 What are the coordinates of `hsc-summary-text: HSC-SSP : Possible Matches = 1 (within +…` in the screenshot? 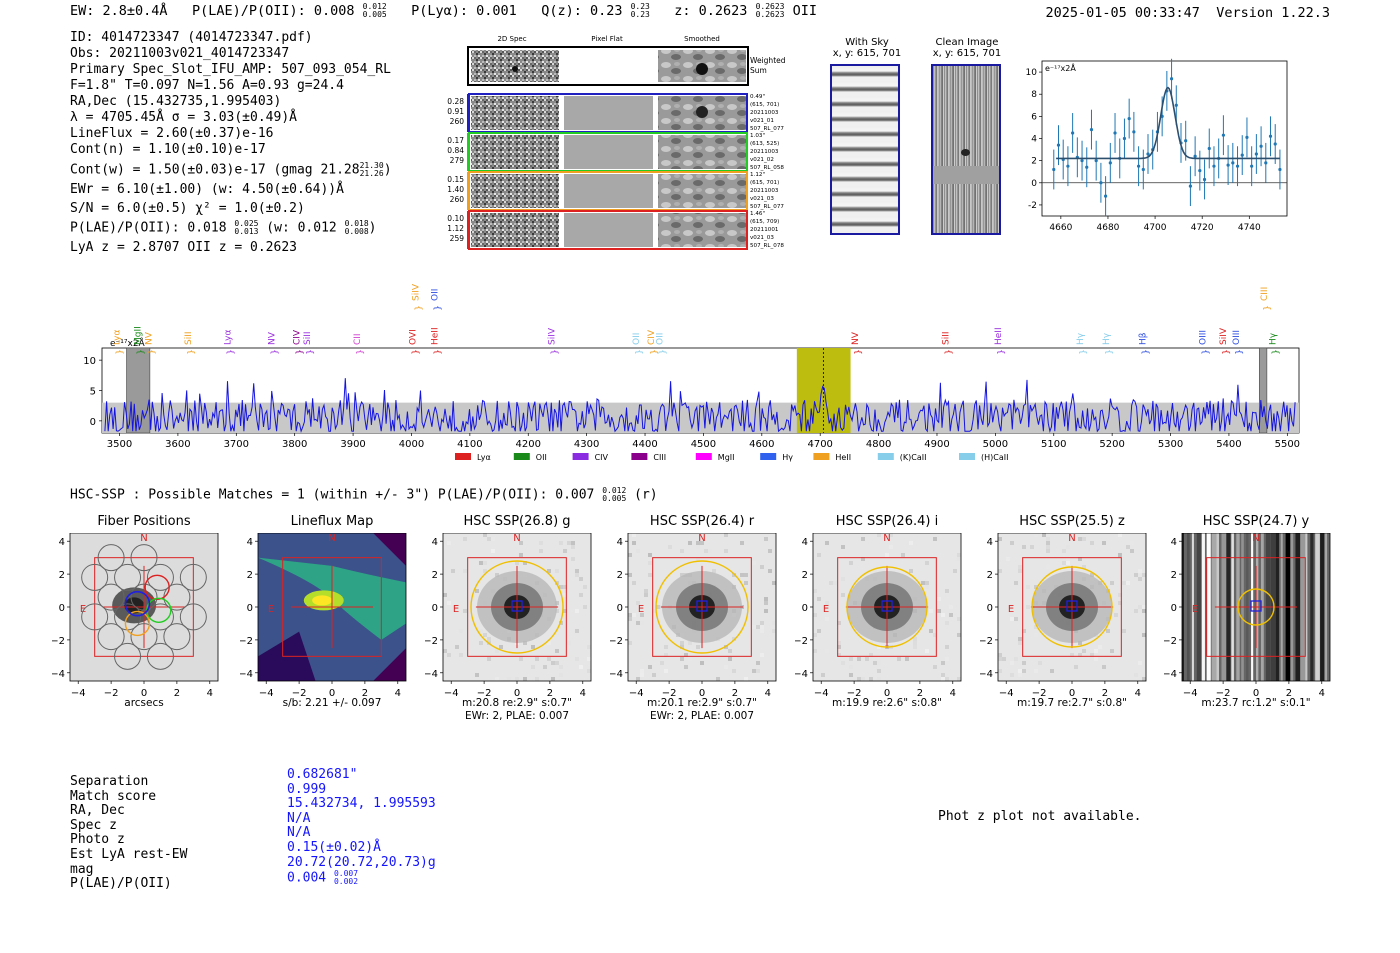 It's located at (332, 495).